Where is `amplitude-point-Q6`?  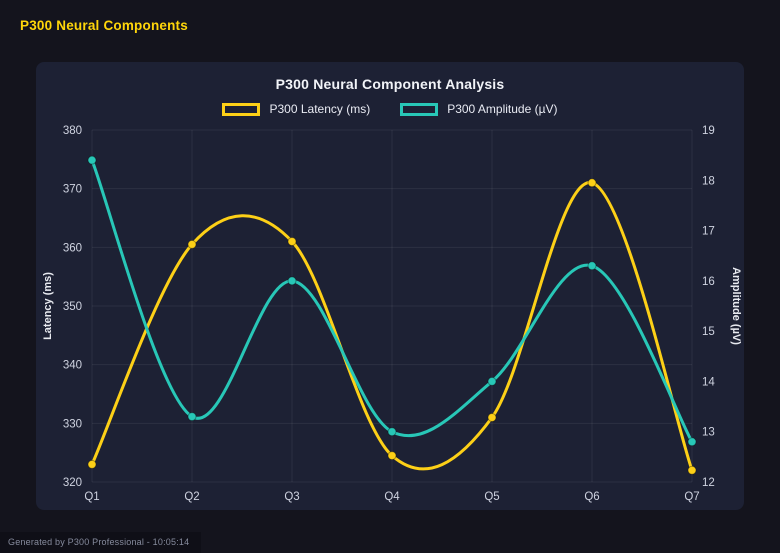
amplitude-point-Q6 is located at coordinates (592, 266).